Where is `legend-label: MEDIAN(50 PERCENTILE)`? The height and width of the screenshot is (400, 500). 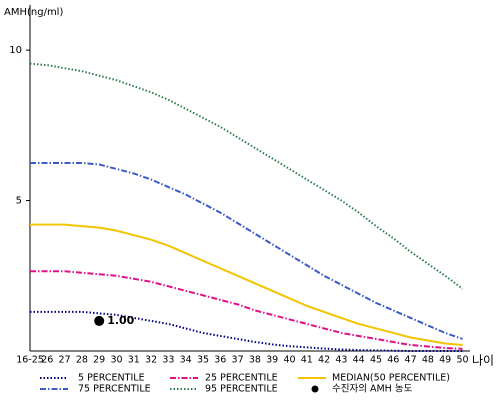 legend-label: MEDIAN(50 PERCENTILE) is located at coordinates (391, 378).